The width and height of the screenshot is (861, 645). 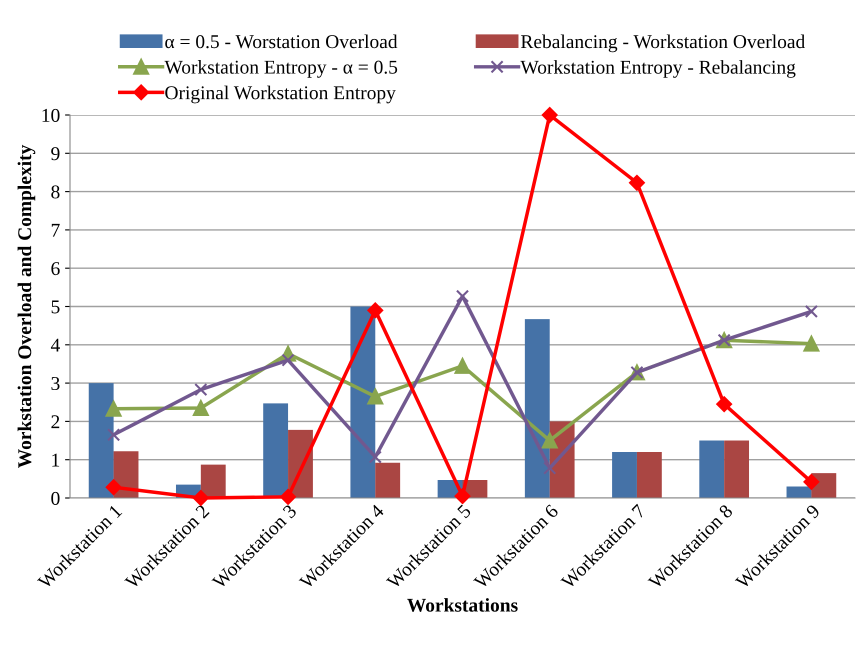 What do you see at coordinates (55, 153) in the screenshot?
I see `y-tick-label: 9` at bounding box center [55, 153].